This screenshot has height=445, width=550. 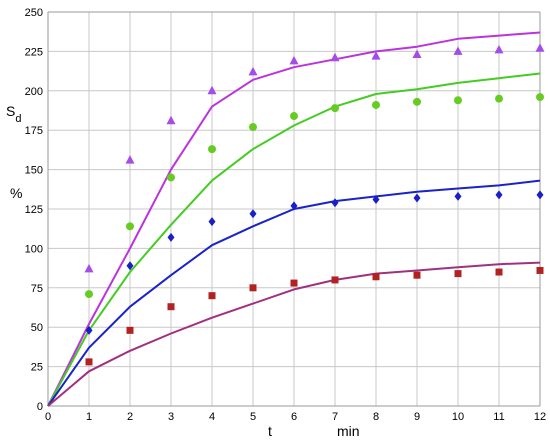 I want to click on x-tick-label-7: 7, so click(x=335, y=417).